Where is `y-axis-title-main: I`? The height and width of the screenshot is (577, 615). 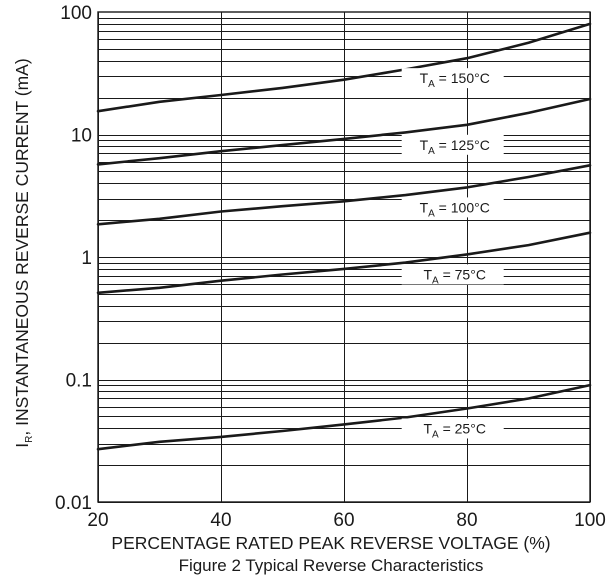 y-axis-title-main: I is located at coordinates (22, 445).